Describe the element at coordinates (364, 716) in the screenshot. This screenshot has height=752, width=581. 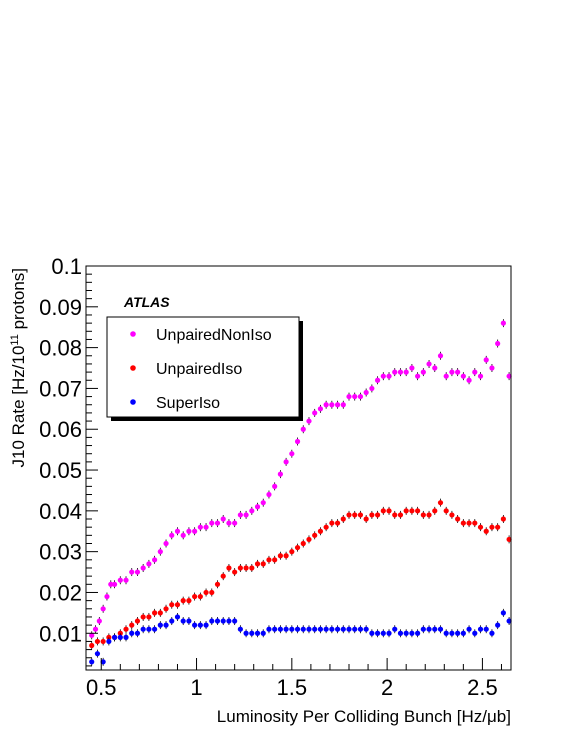
I see `x-axis-title: Luminosity Per Colliding Bunch [Hz/μb]` at that location.